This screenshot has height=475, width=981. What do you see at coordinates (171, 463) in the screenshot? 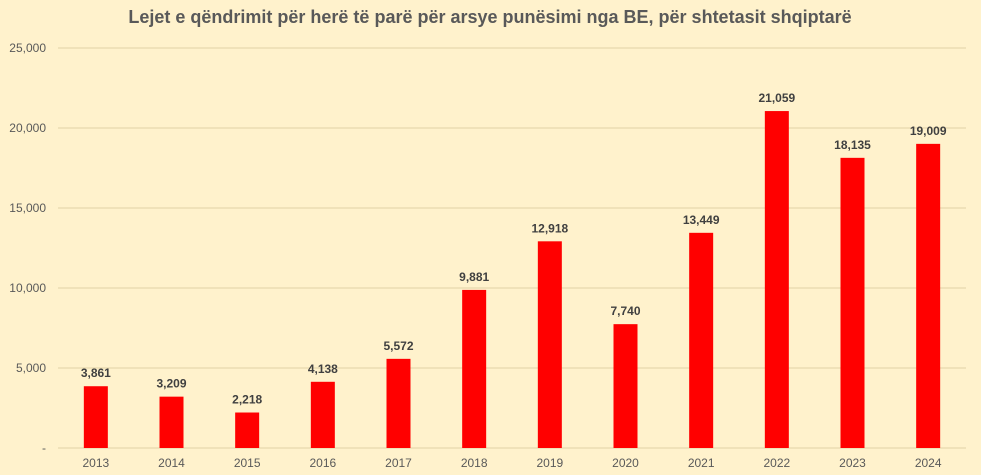
I see `x-tick-label: 2014` at bounding box center [171, 463].